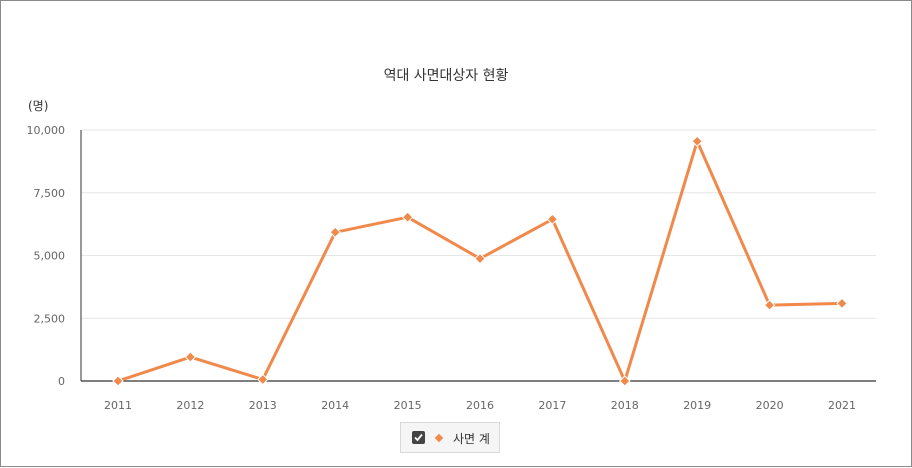 Image resolution: width=912 pixels, height=468 pixels. Describe the element at coordinates (480, 405) in the screenshot. I see `x-tick-label: 2016` at that location.